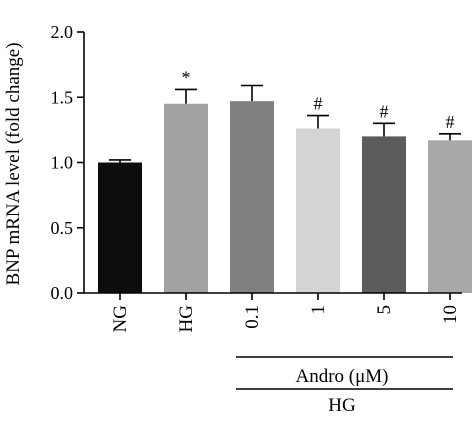 Image resolution: width=474 pixels, height=421 pixels. What do you see at coordinates (318, 310) in the screenshot?
I see `x-tick-label: 1` at bounding box center [318, 310].